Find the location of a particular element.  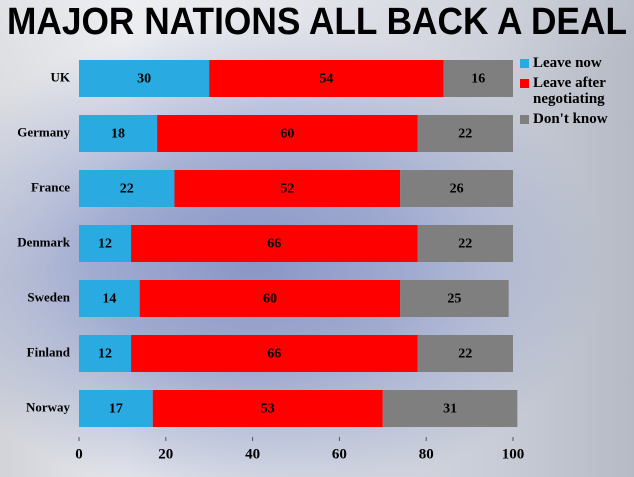

value-label: 52 is located at coordinates (287, 189).